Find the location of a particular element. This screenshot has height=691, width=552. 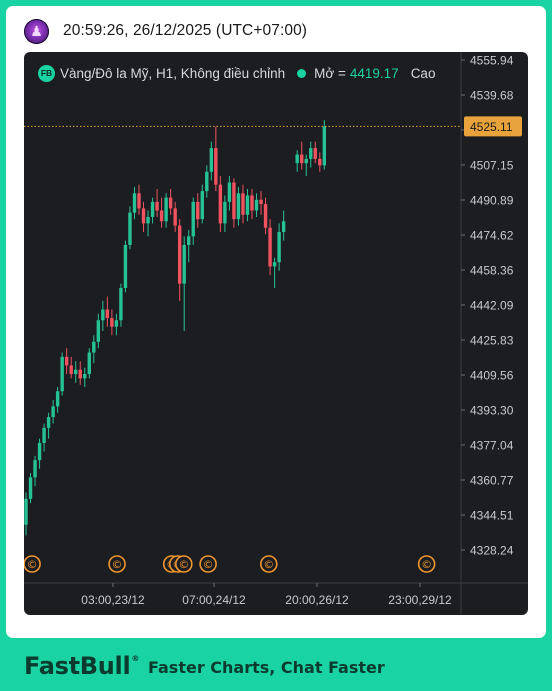

time-tick-label: 03:00,23/12 is located at coordinates (113, 600).